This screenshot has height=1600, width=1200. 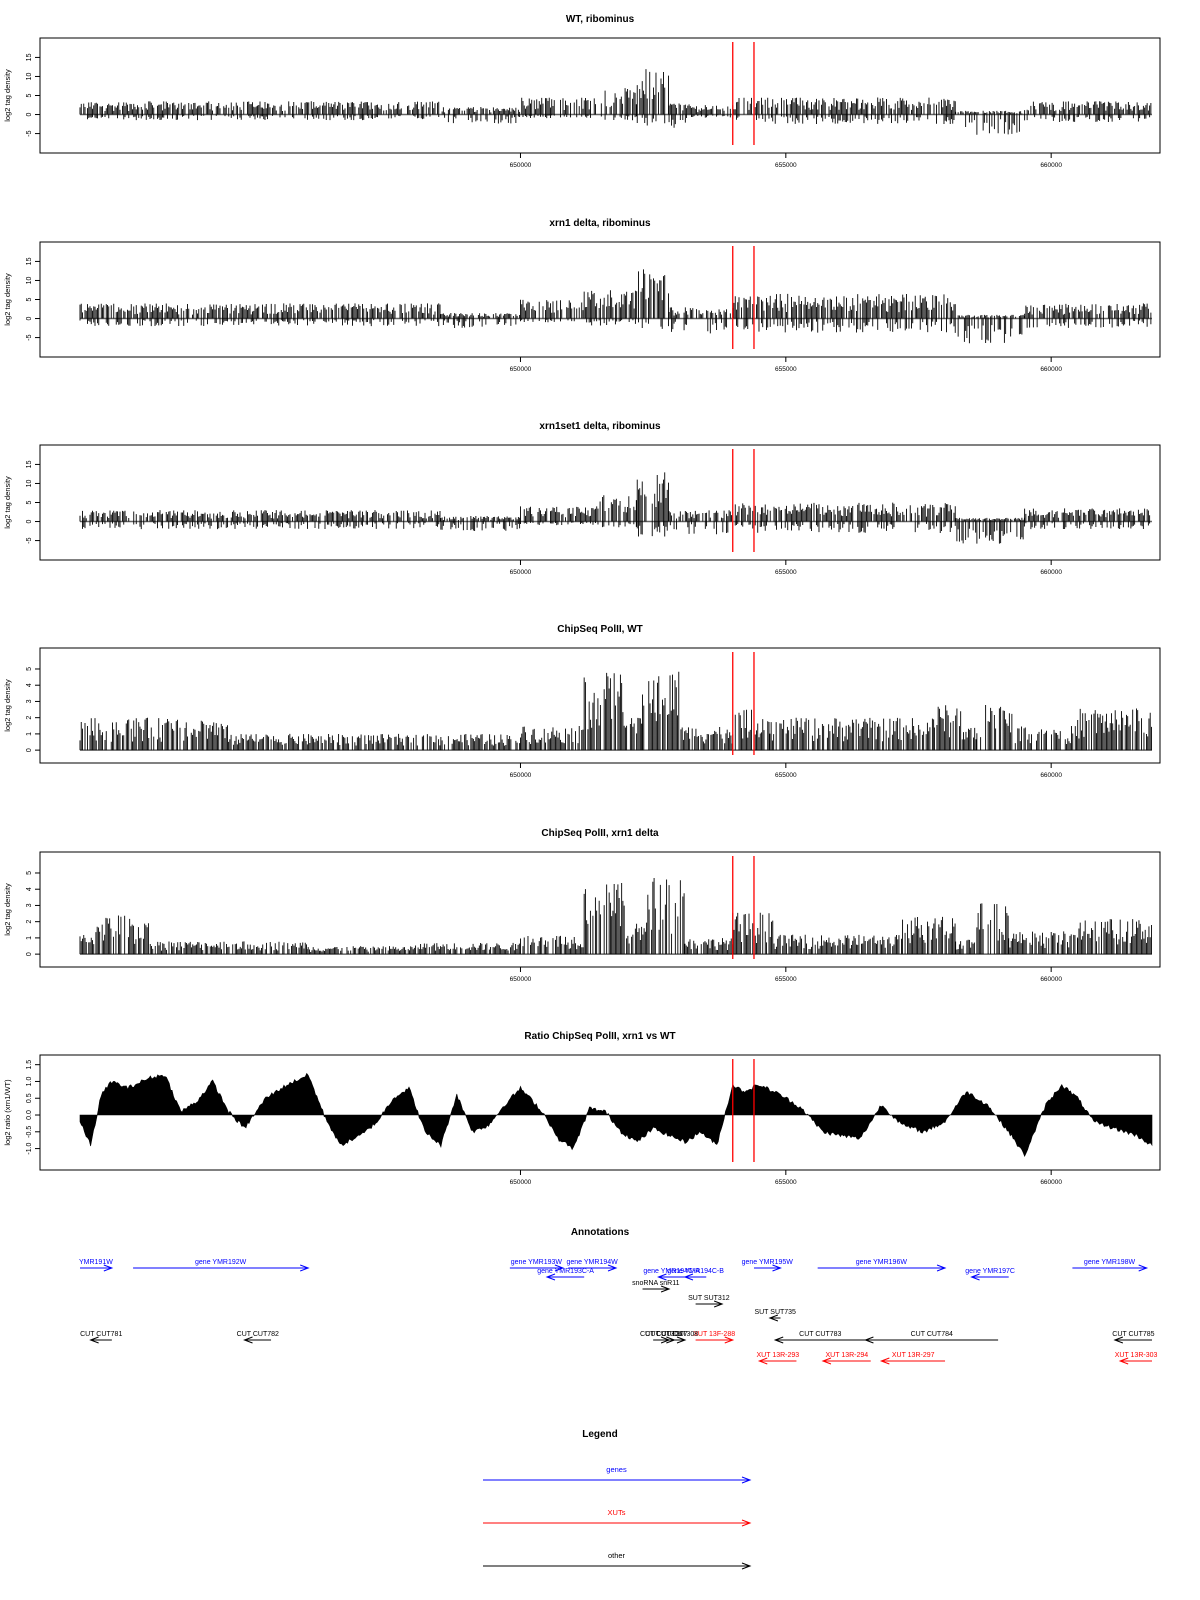 What do you see at coordinates (600, 705) in the screenshot?
I see `plot-frame` at bounding box center [600, 705].